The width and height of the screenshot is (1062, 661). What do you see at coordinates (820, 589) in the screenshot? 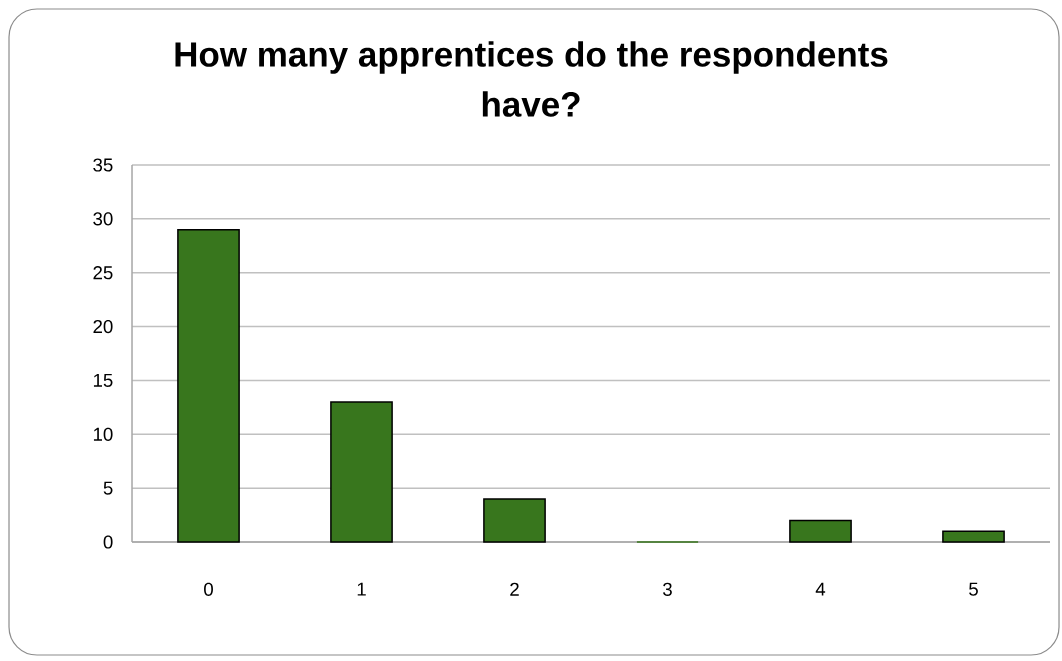
I see `x-tick-label: 4` at bounding box center [820, 589].